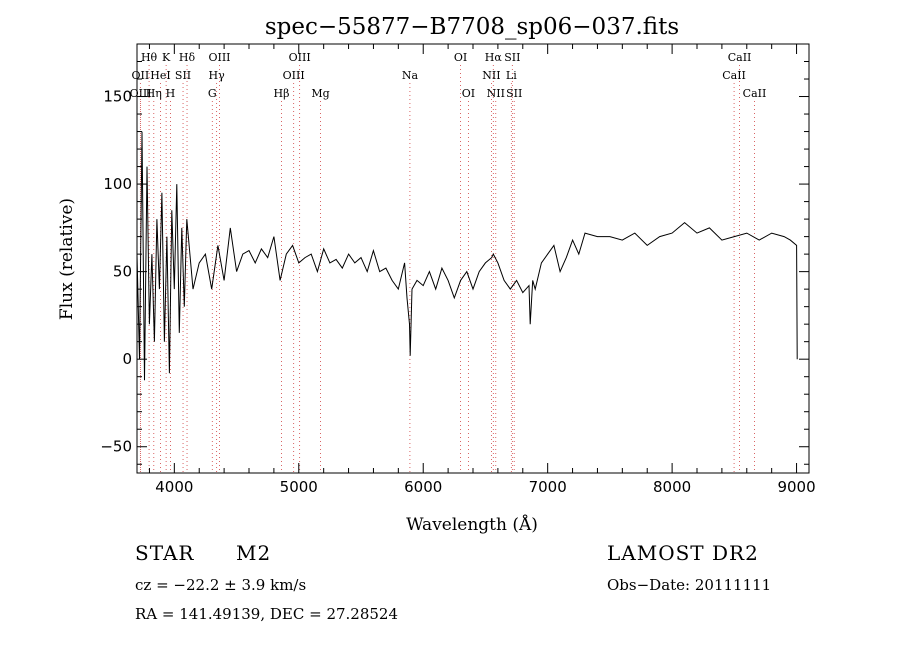 The height and width of the screenshot is (650, 900). Describe the element at coordinates (160, 75) in the screenshot. I see `line-marker-label: HeI` at that location.